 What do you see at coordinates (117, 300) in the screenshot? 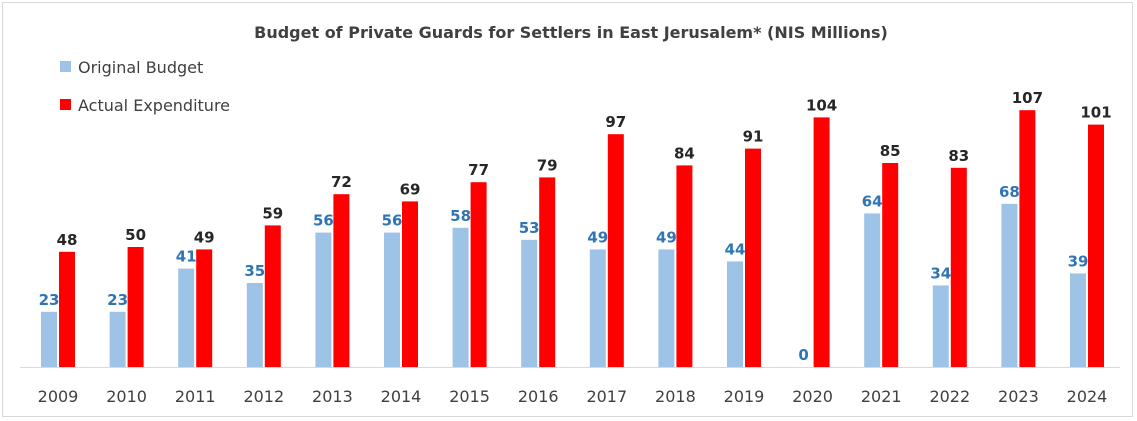
I see `data-label-original-budget-2010: 23` at bounding box center [117, 300].